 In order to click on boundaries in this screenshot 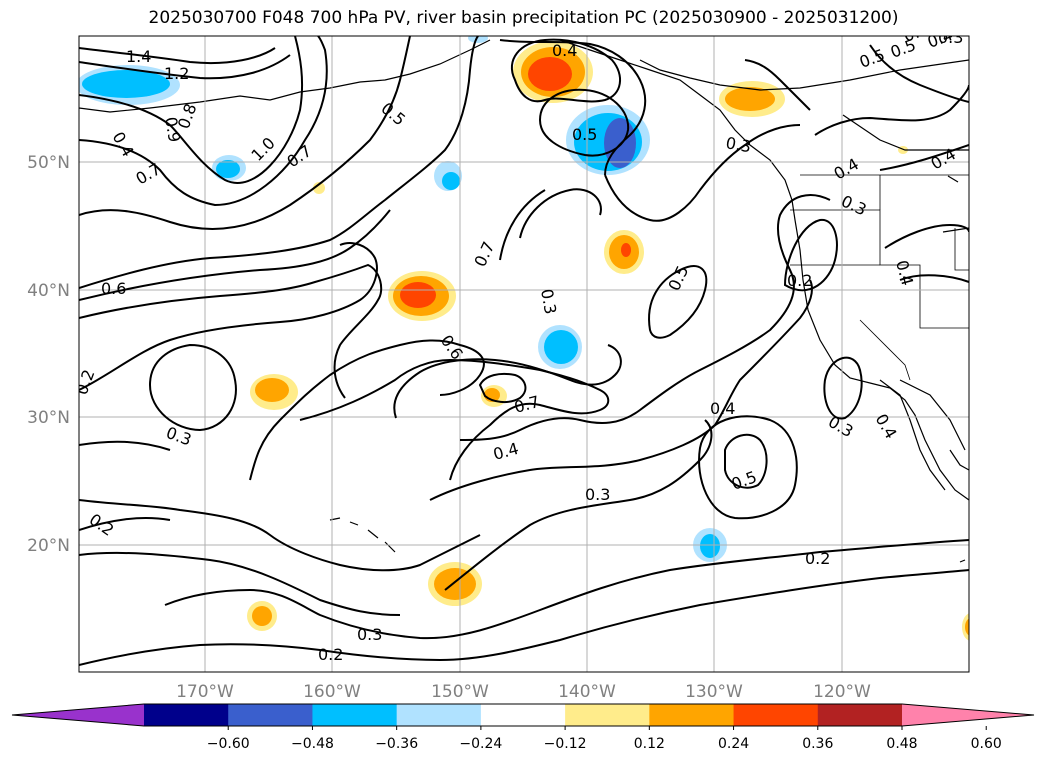, I will do `click(879, 277)`.